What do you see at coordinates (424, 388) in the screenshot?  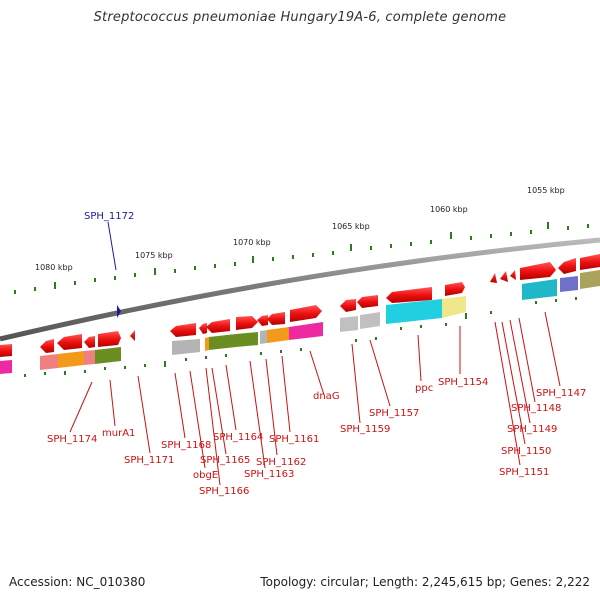 I see `label-ppc: ppc` at bounding box center [424, 388].